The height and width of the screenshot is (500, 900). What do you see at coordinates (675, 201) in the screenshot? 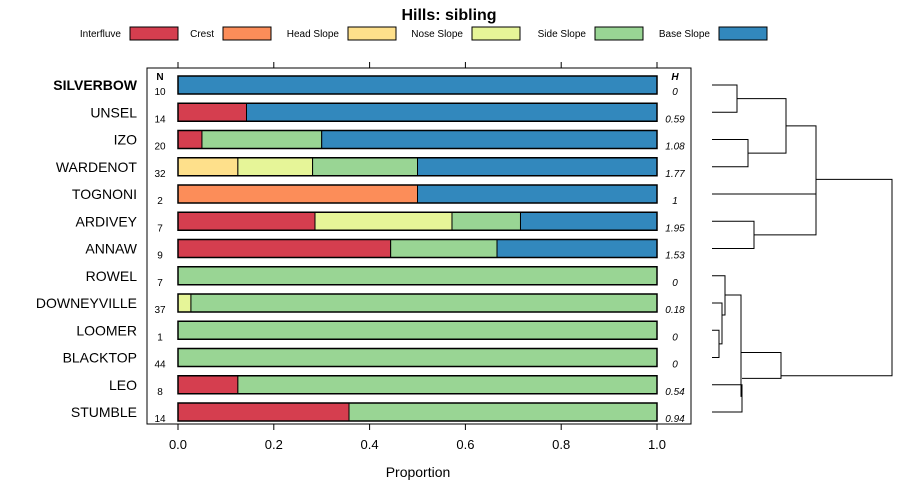
I see `h-value: 1` at bounding box center [675, 201].